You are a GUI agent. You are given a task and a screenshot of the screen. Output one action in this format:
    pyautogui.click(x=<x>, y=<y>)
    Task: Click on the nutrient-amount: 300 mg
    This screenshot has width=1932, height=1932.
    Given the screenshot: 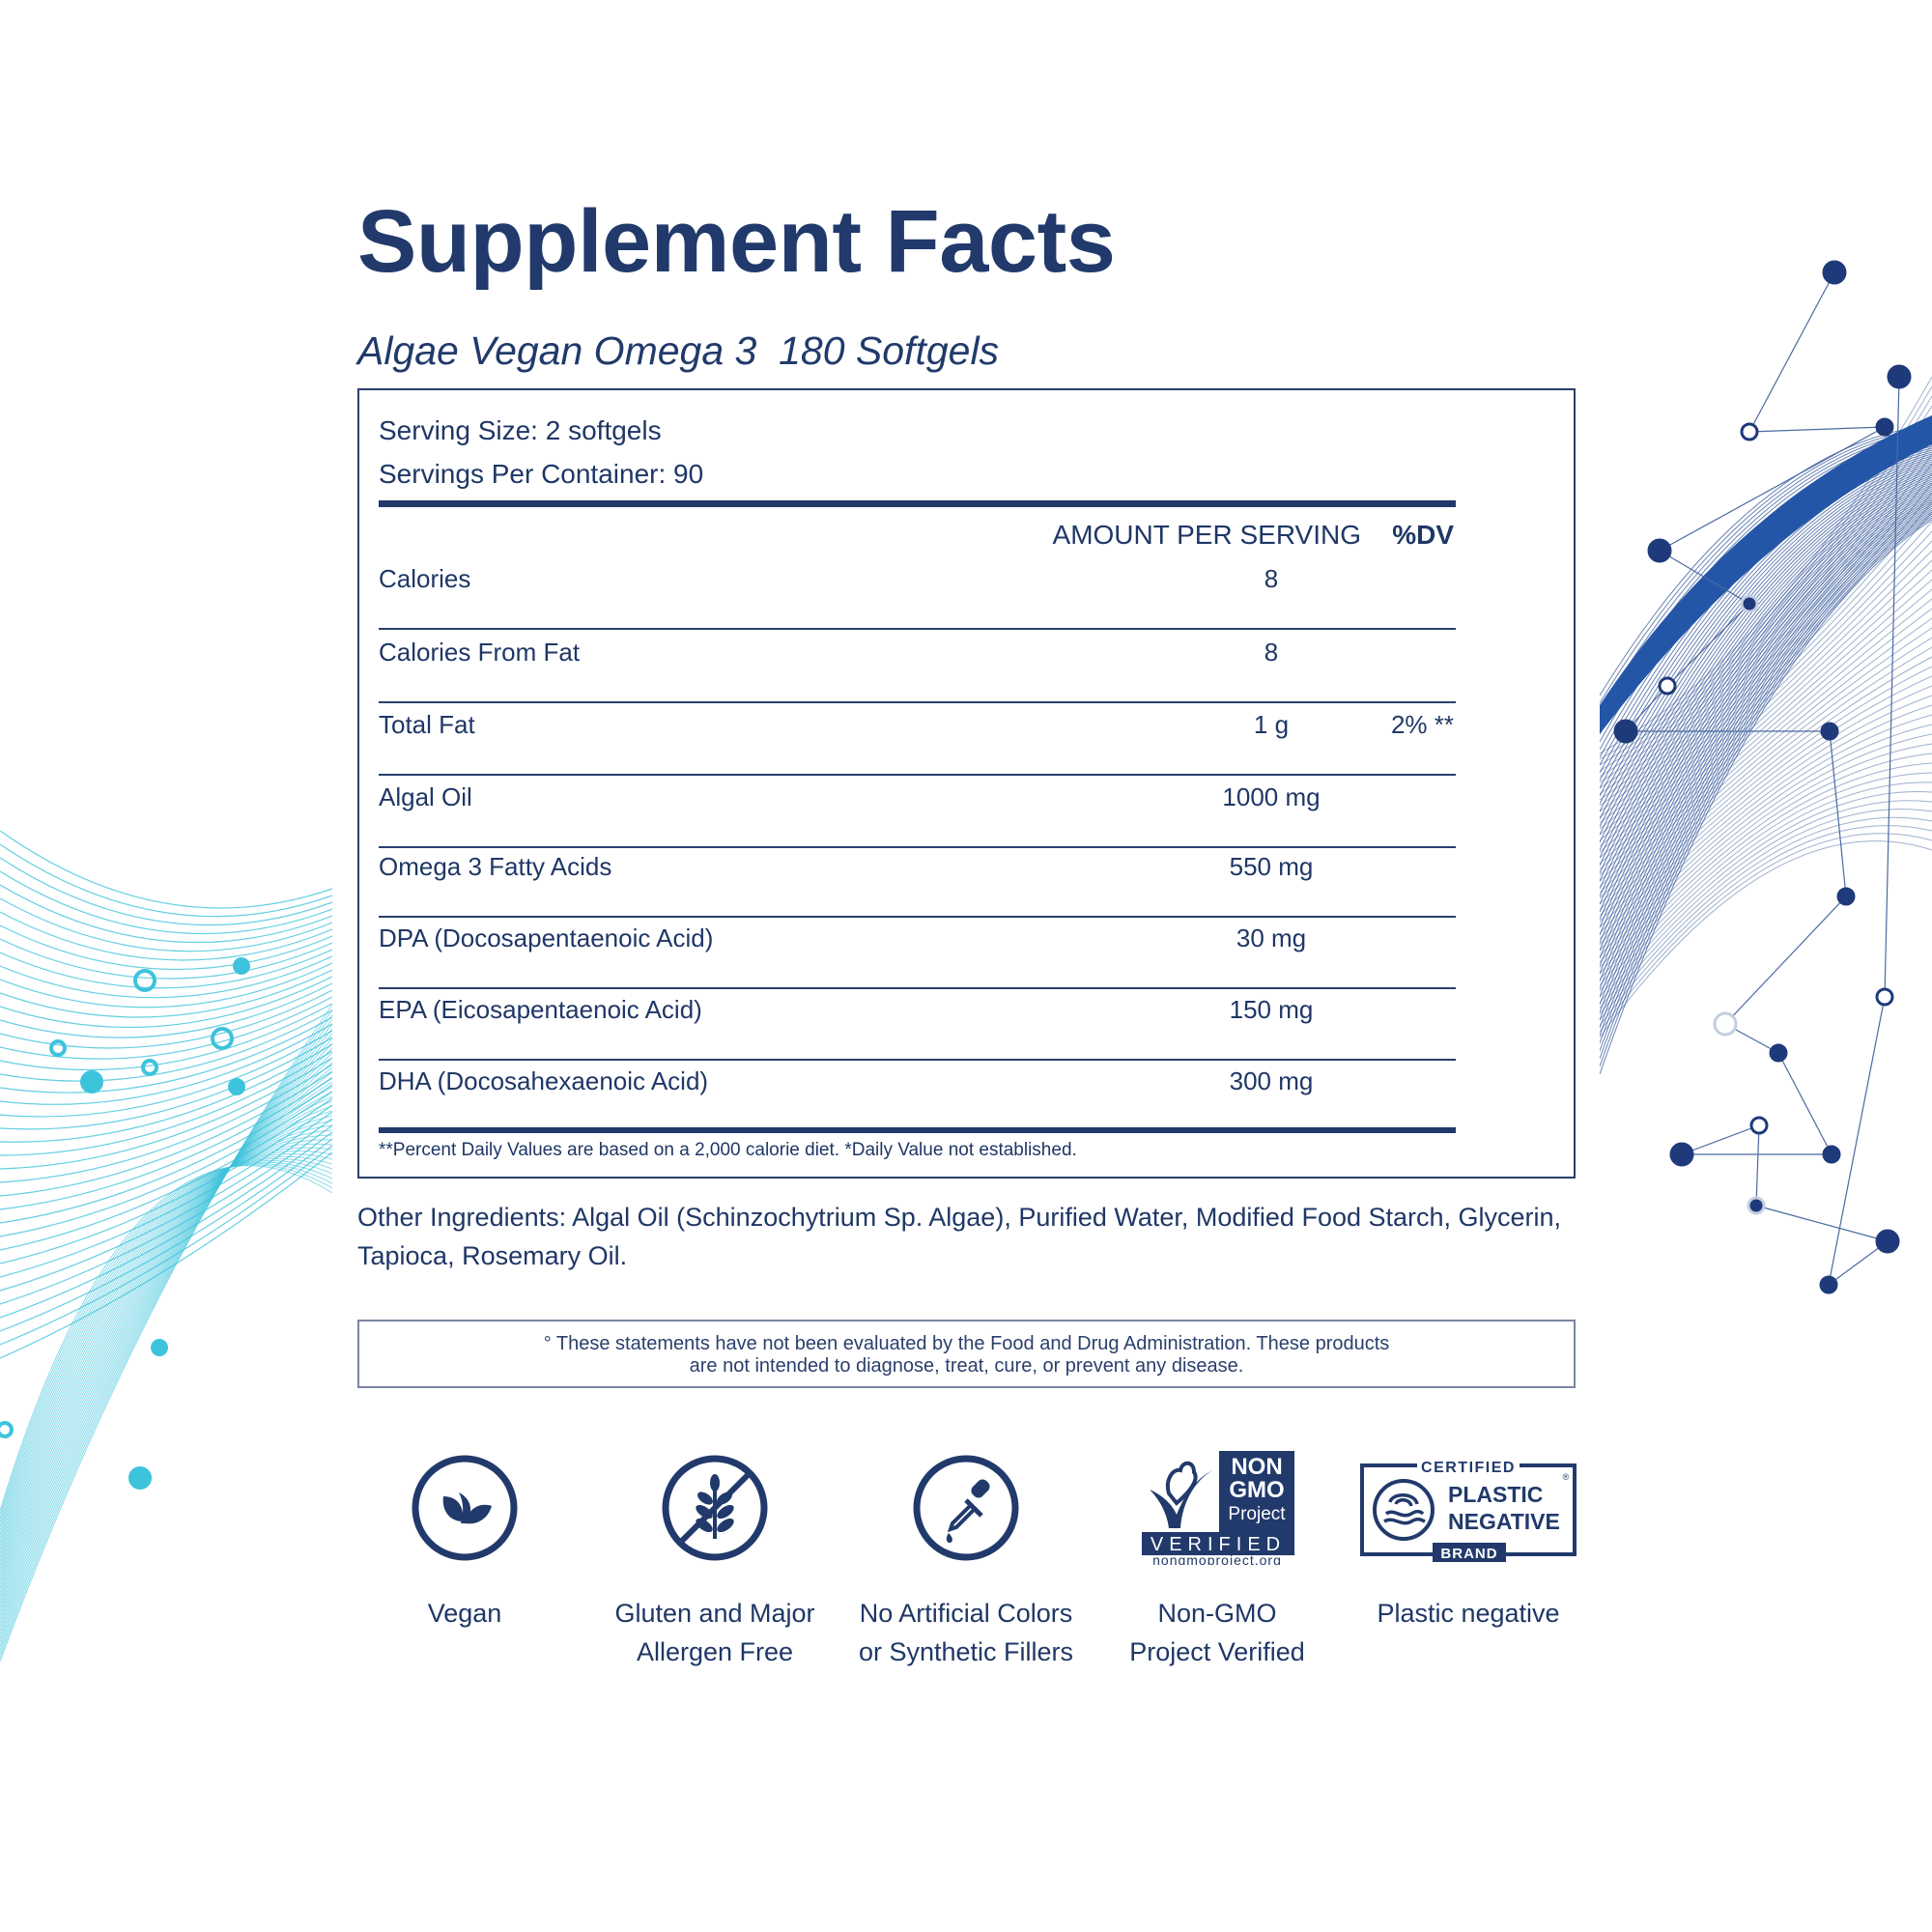 What is the action you would take?
    pyautogui.click(x=1271, y=1080)
    